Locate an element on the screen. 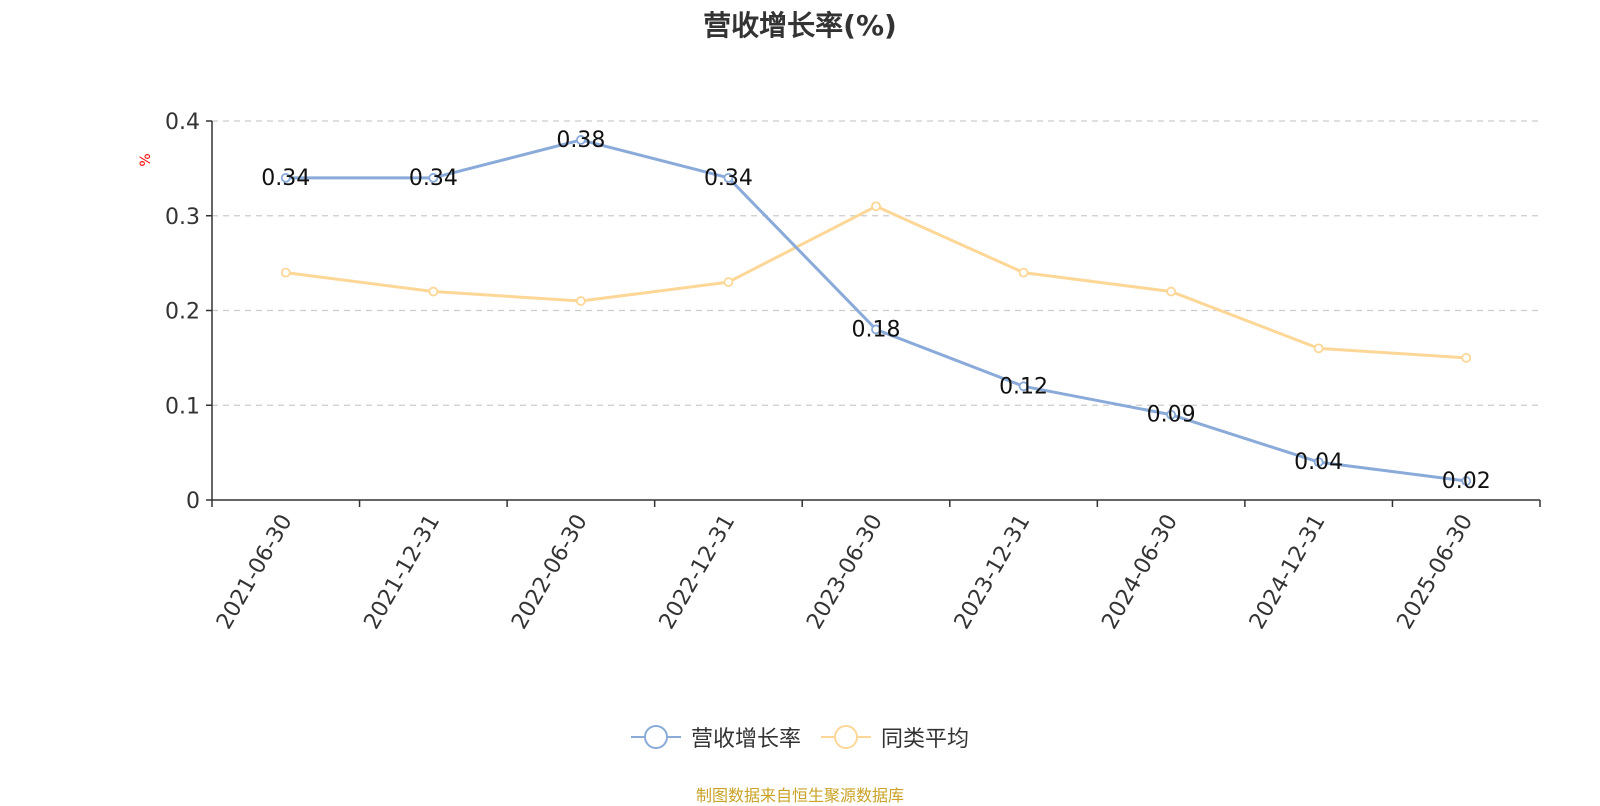  x-tick-label: 2025-06-30 is located at coordinates (1436, 571).